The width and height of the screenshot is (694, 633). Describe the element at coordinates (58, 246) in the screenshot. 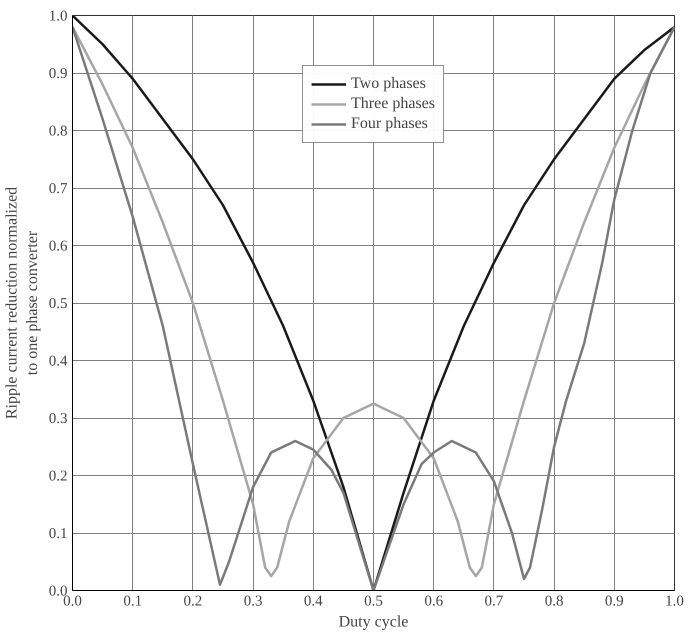

I see `y-tick-label: 0.6` at that location.